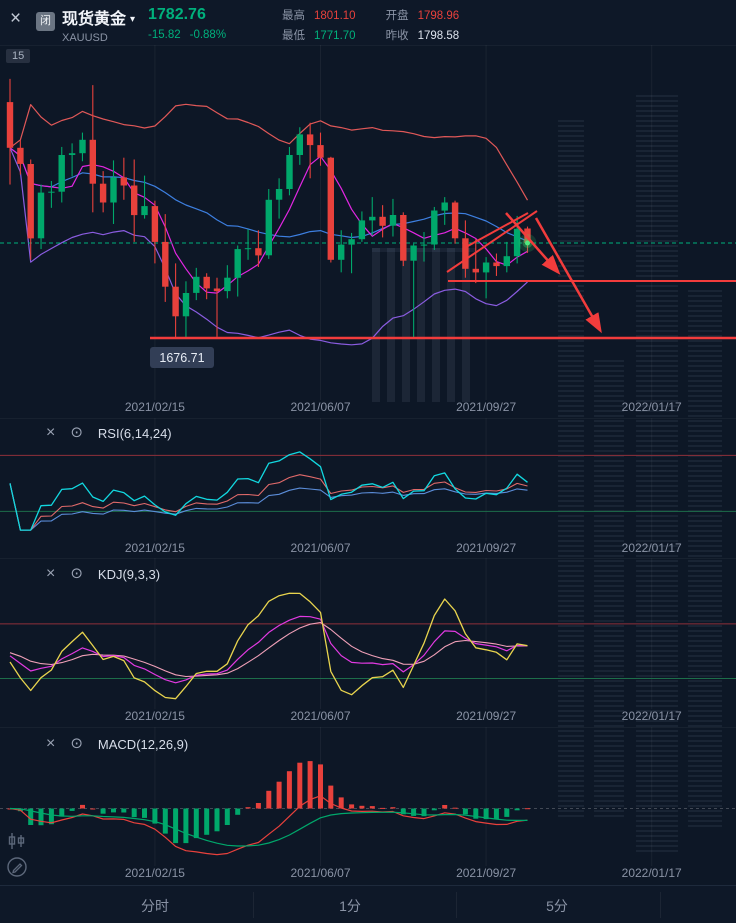 The width and height of the screenshot is (736, 923). I want to click on price-block: 1782.76 -15.82 -0.88%, so click(191, 23).